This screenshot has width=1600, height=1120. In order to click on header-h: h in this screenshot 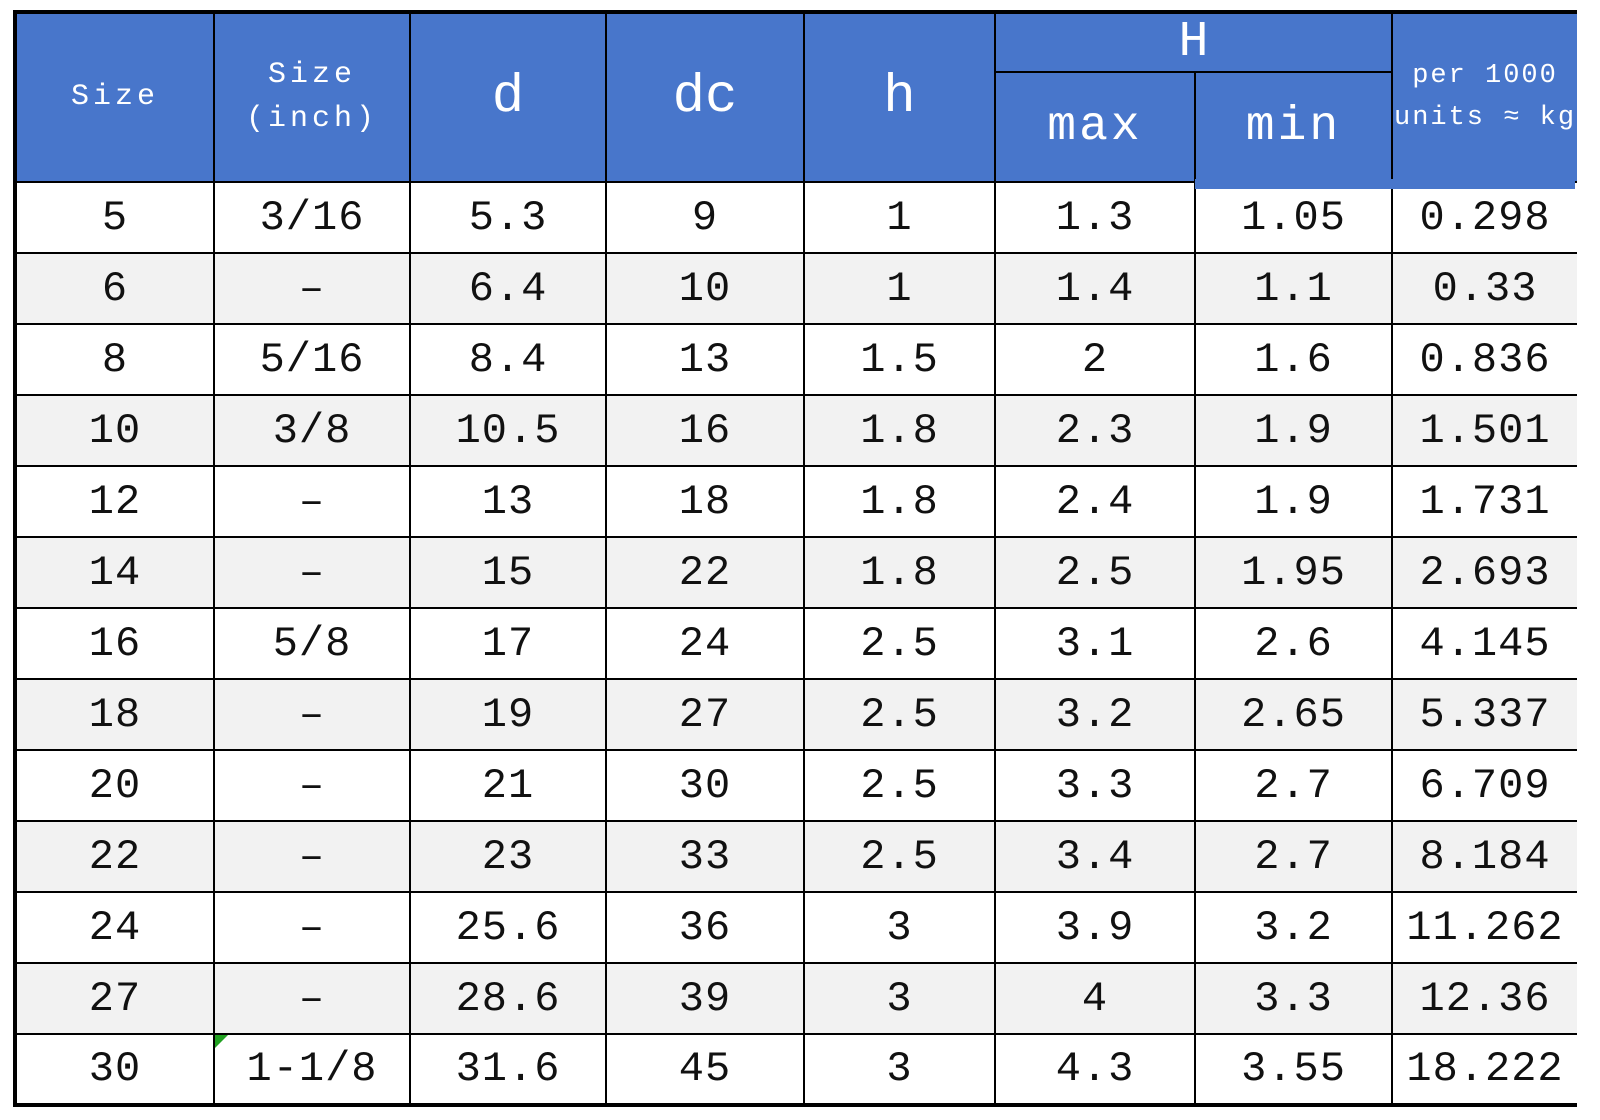, I will do `click(899, 97)`.